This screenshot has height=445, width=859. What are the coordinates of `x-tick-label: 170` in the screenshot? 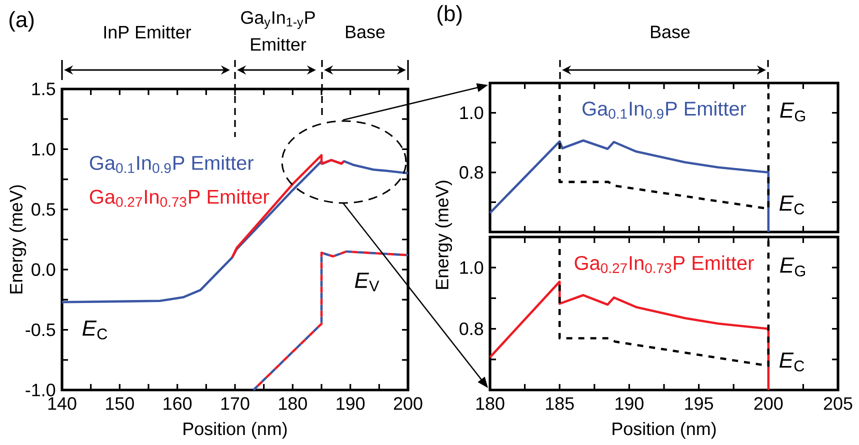 It's located at (235, 403).